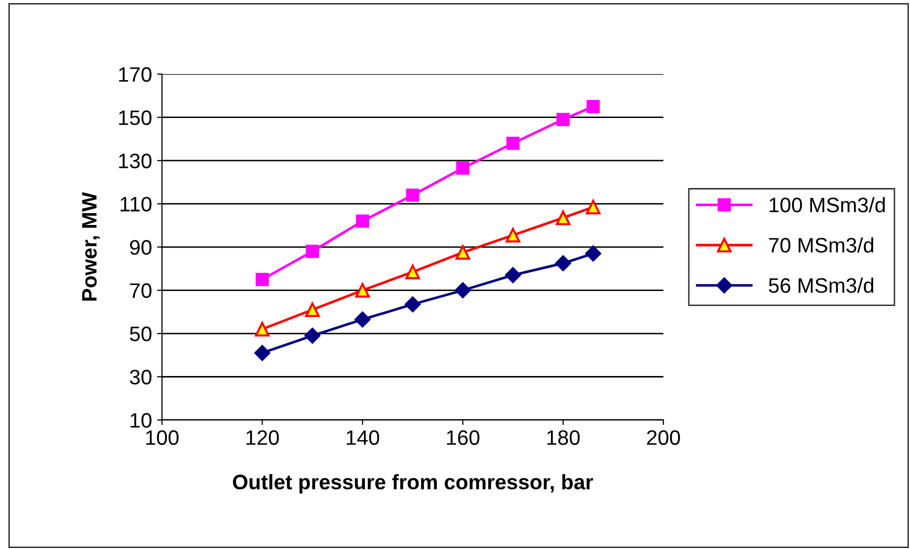  Describe the element at coordinates (135, 161) in the screenshot. I see `y-tick-label: 130` at that location.